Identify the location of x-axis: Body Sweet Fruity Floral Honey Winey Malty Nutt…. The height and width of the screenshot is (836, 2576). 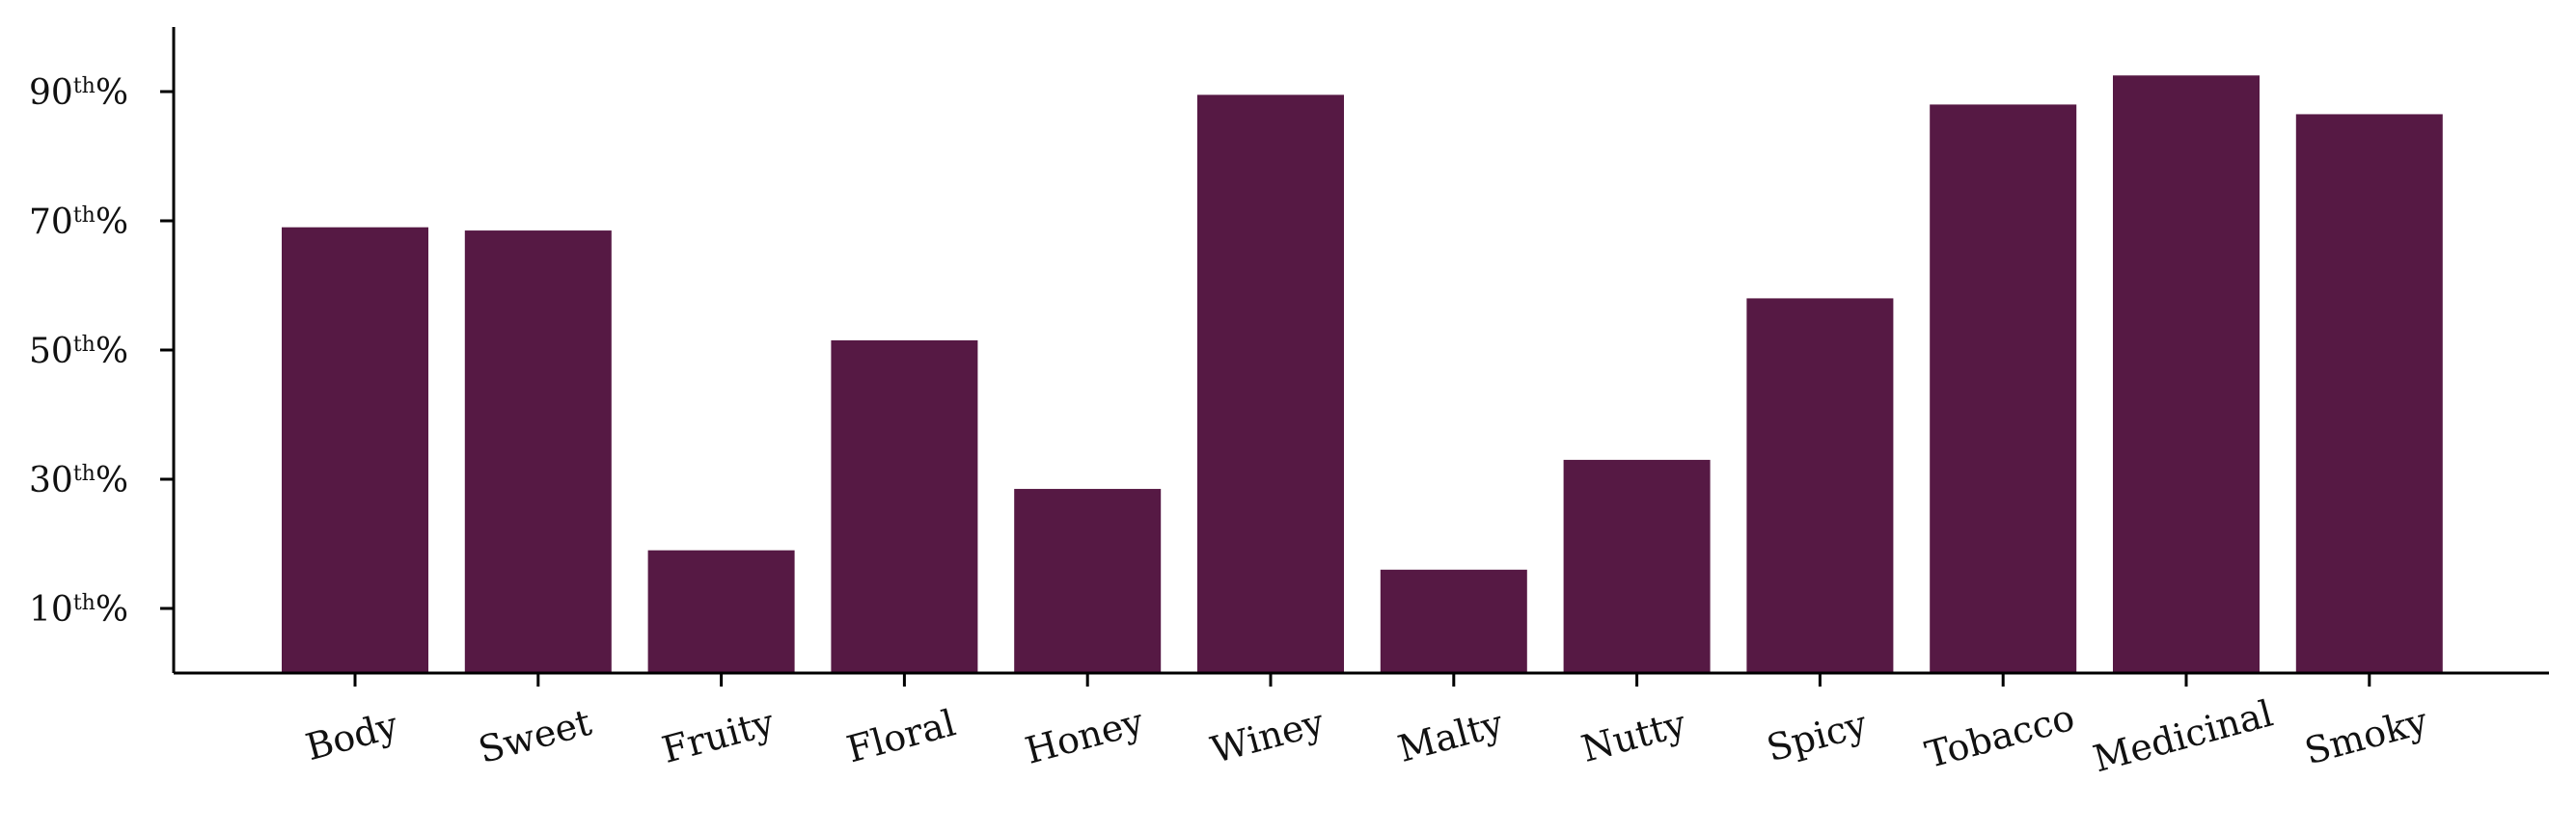
(1366, 726).